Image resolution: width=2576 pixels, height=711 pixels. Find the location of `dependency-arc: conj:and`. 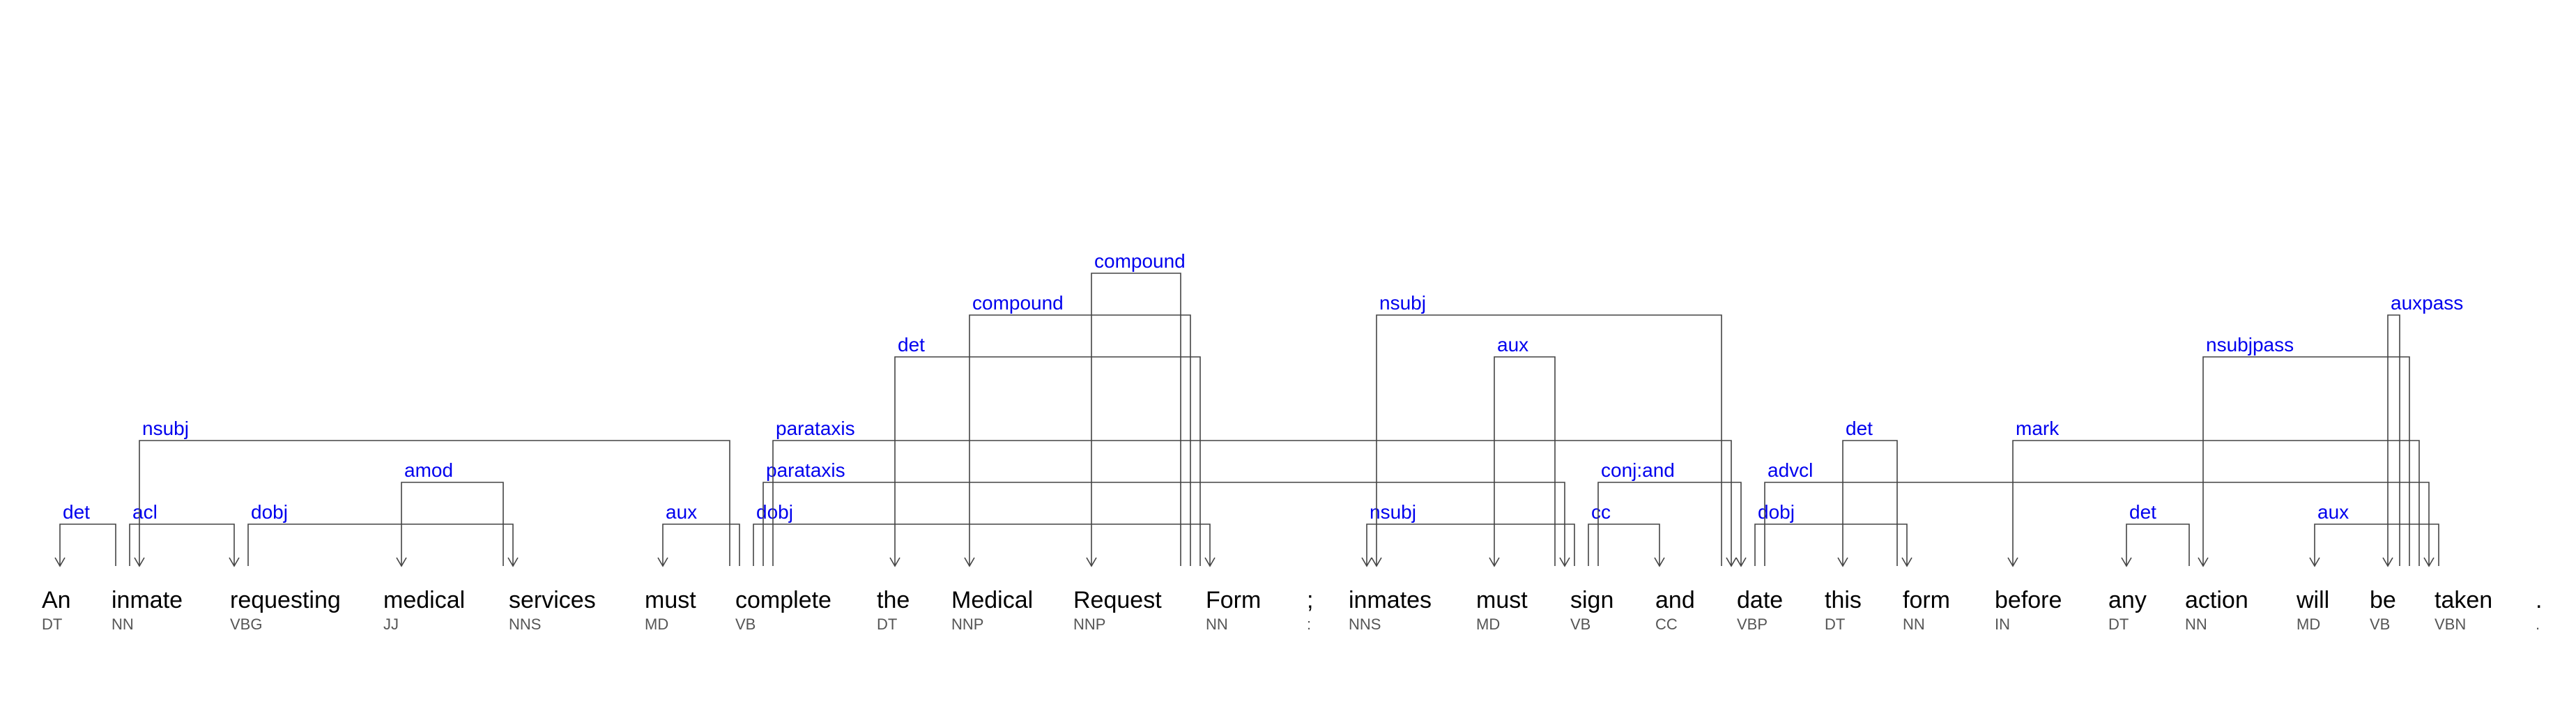

dependency-arc: conj:and is located at coordinates (1672, 513).